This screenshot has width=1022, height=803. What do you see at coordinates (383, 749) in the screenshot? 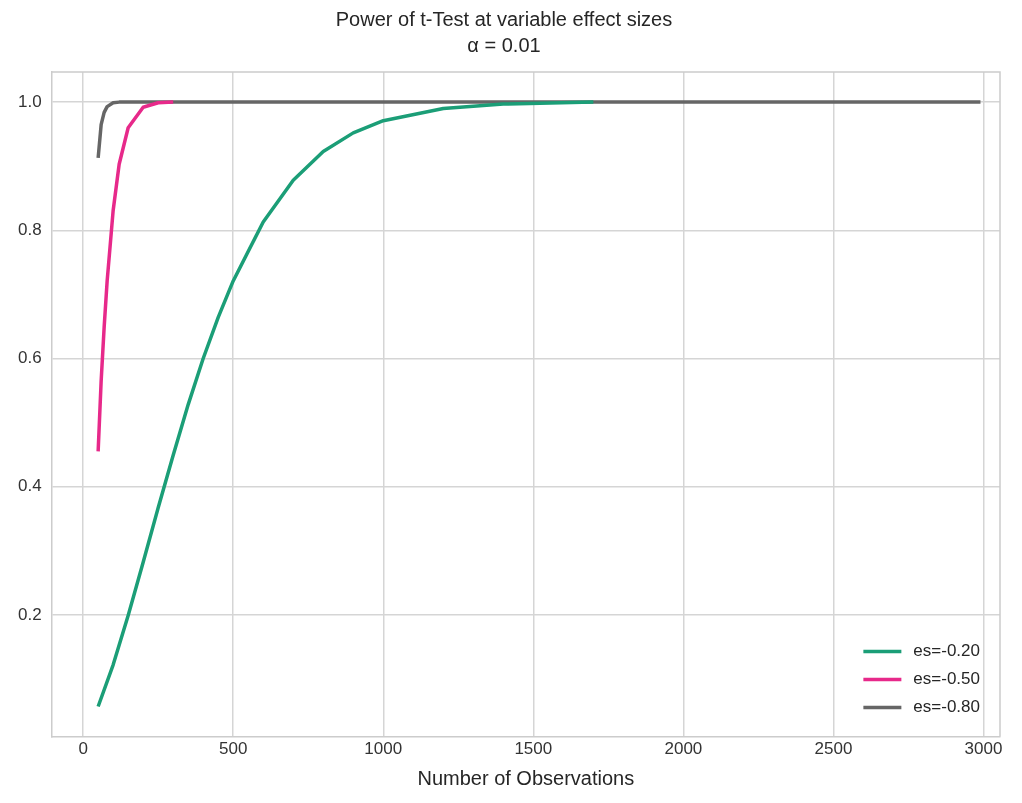
I see `x-tick-label: 1000` at bounding box center [383, 749].